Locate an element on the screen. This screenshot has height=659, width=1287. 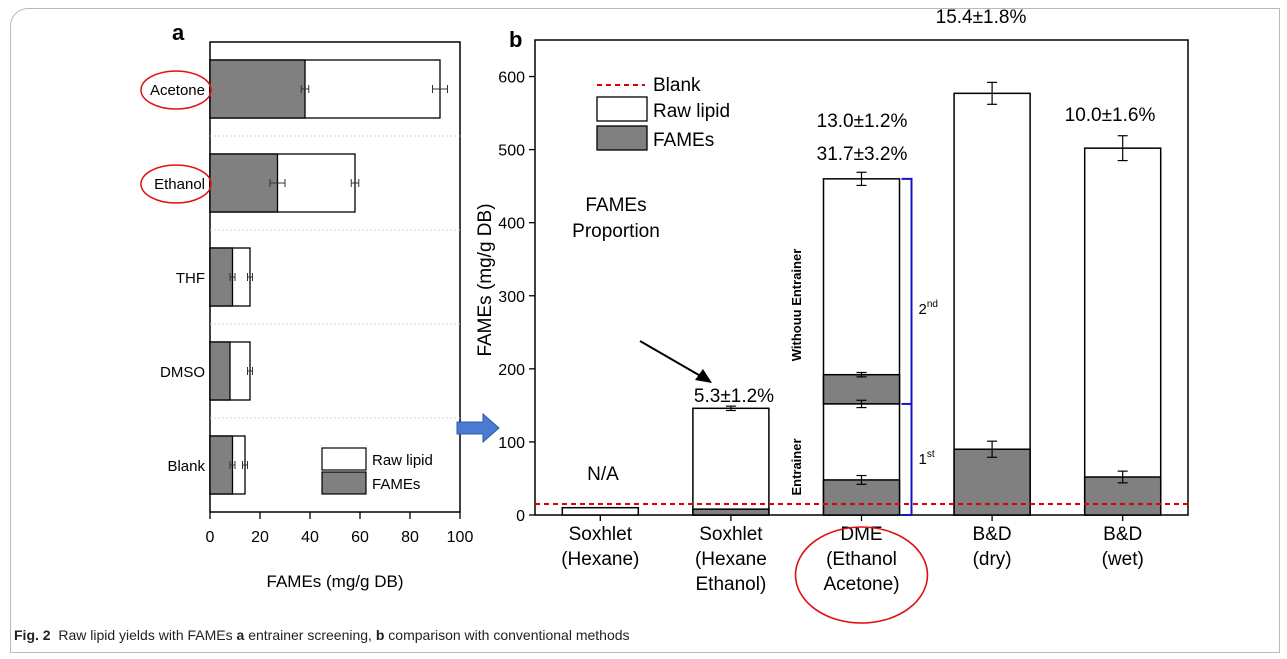
without-entrainer-label: Withouu Entrainer is located at coordinates (796, 305).